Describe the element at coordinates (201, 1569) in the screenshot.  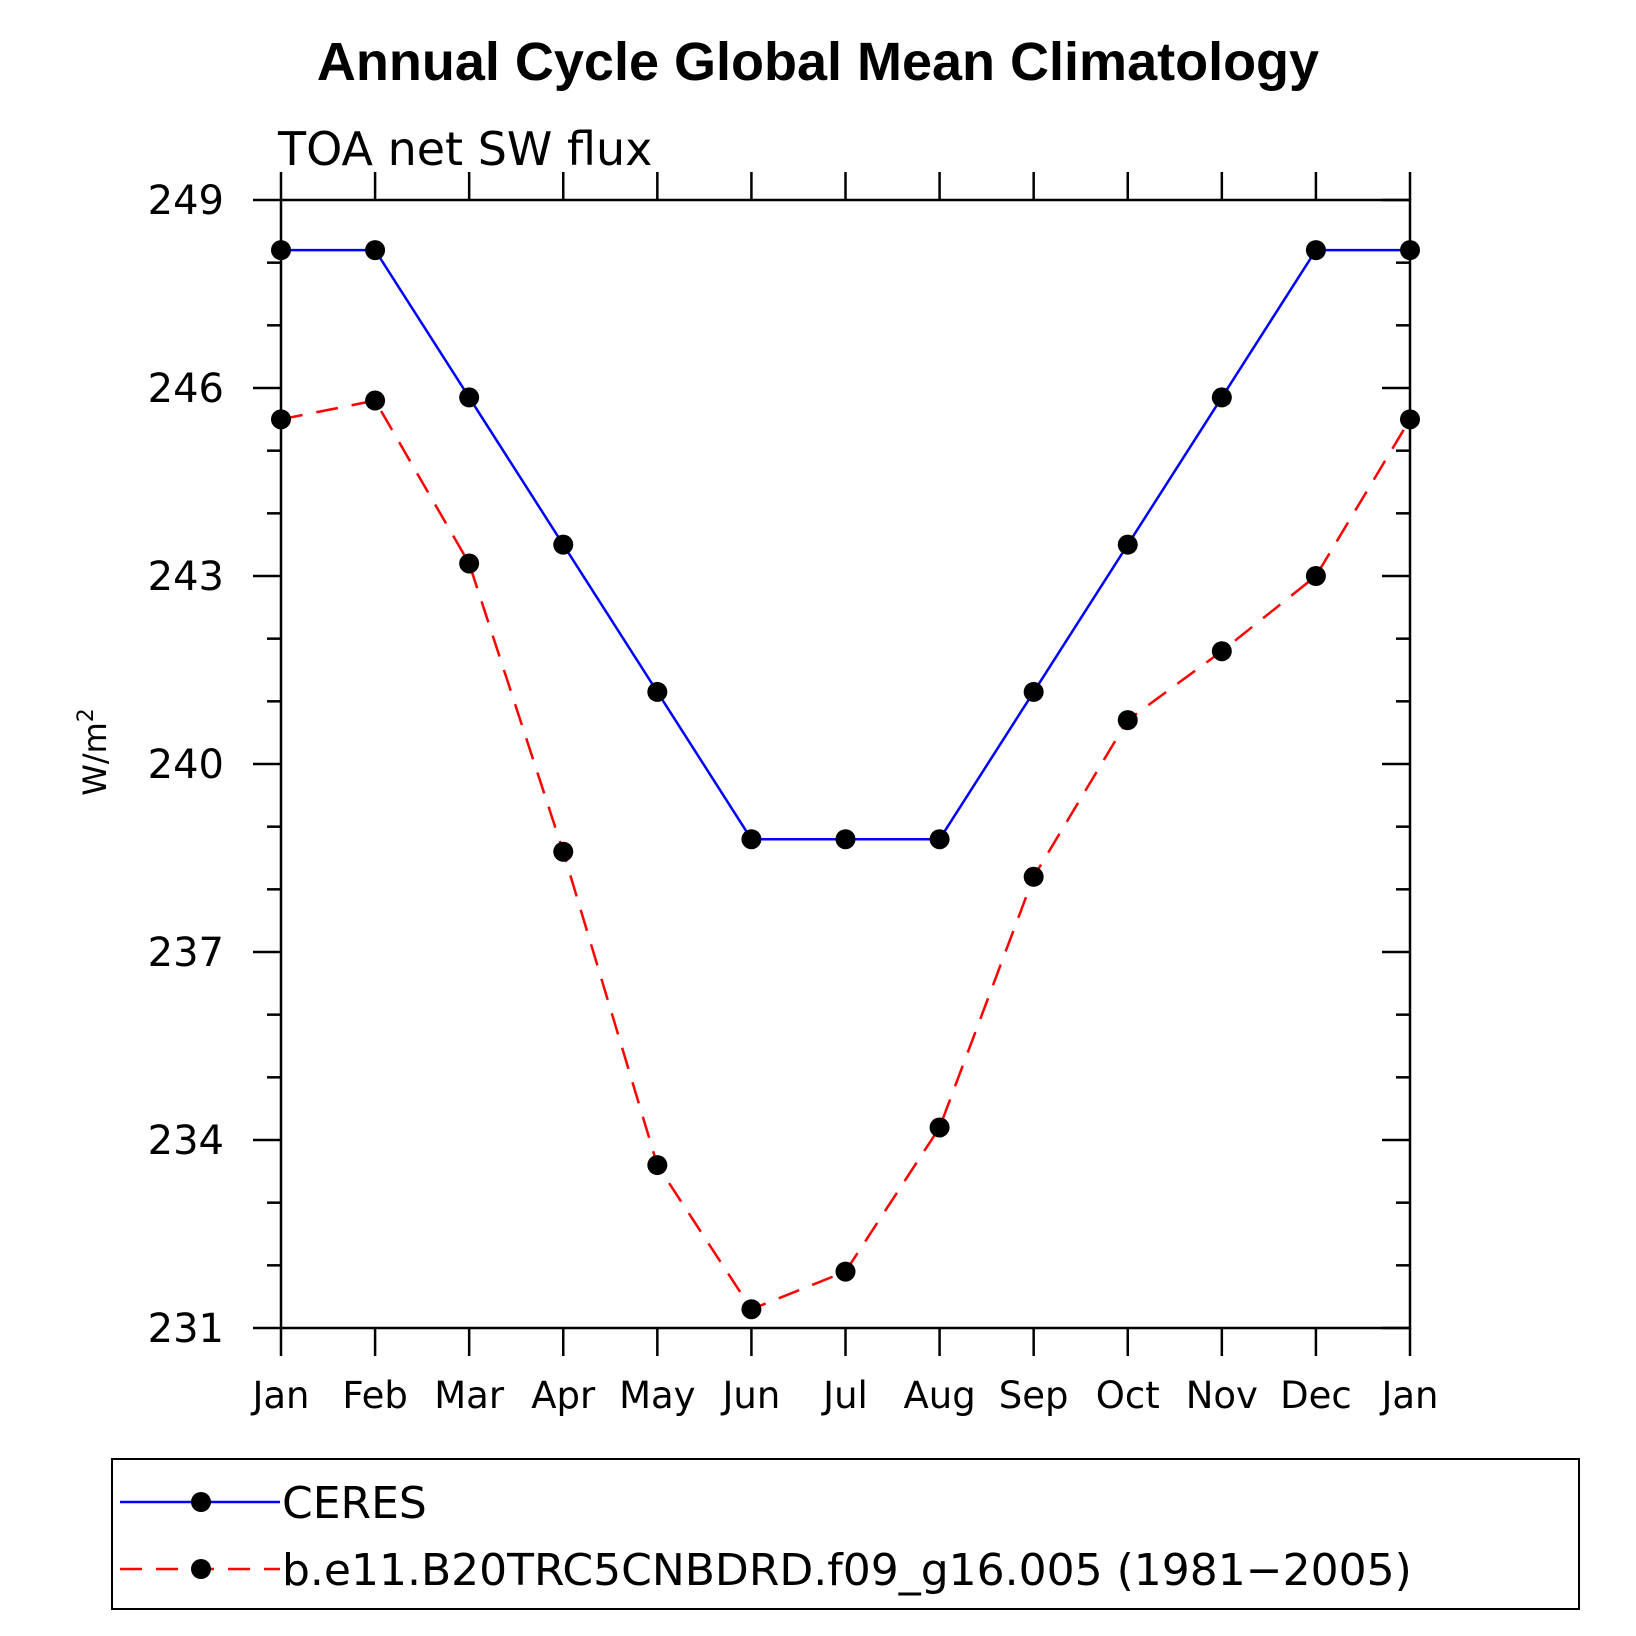
I see `legend-marker-model` at that location.